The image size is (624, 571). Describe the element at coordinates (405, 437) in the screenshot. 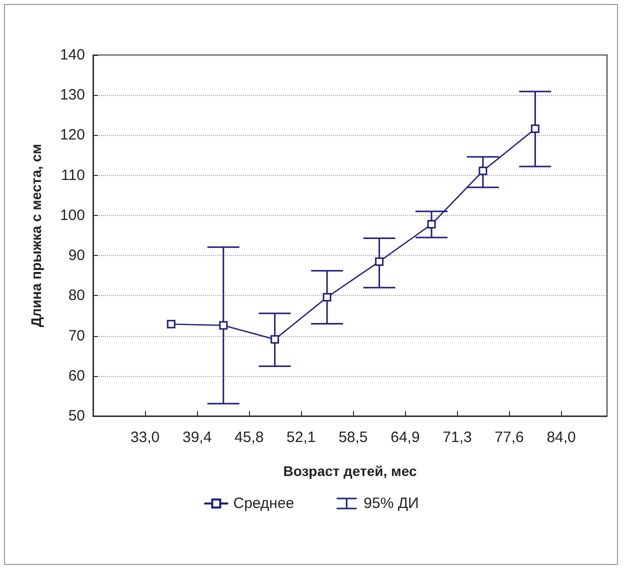

I see `x-tick-label: 64,9` at that location.